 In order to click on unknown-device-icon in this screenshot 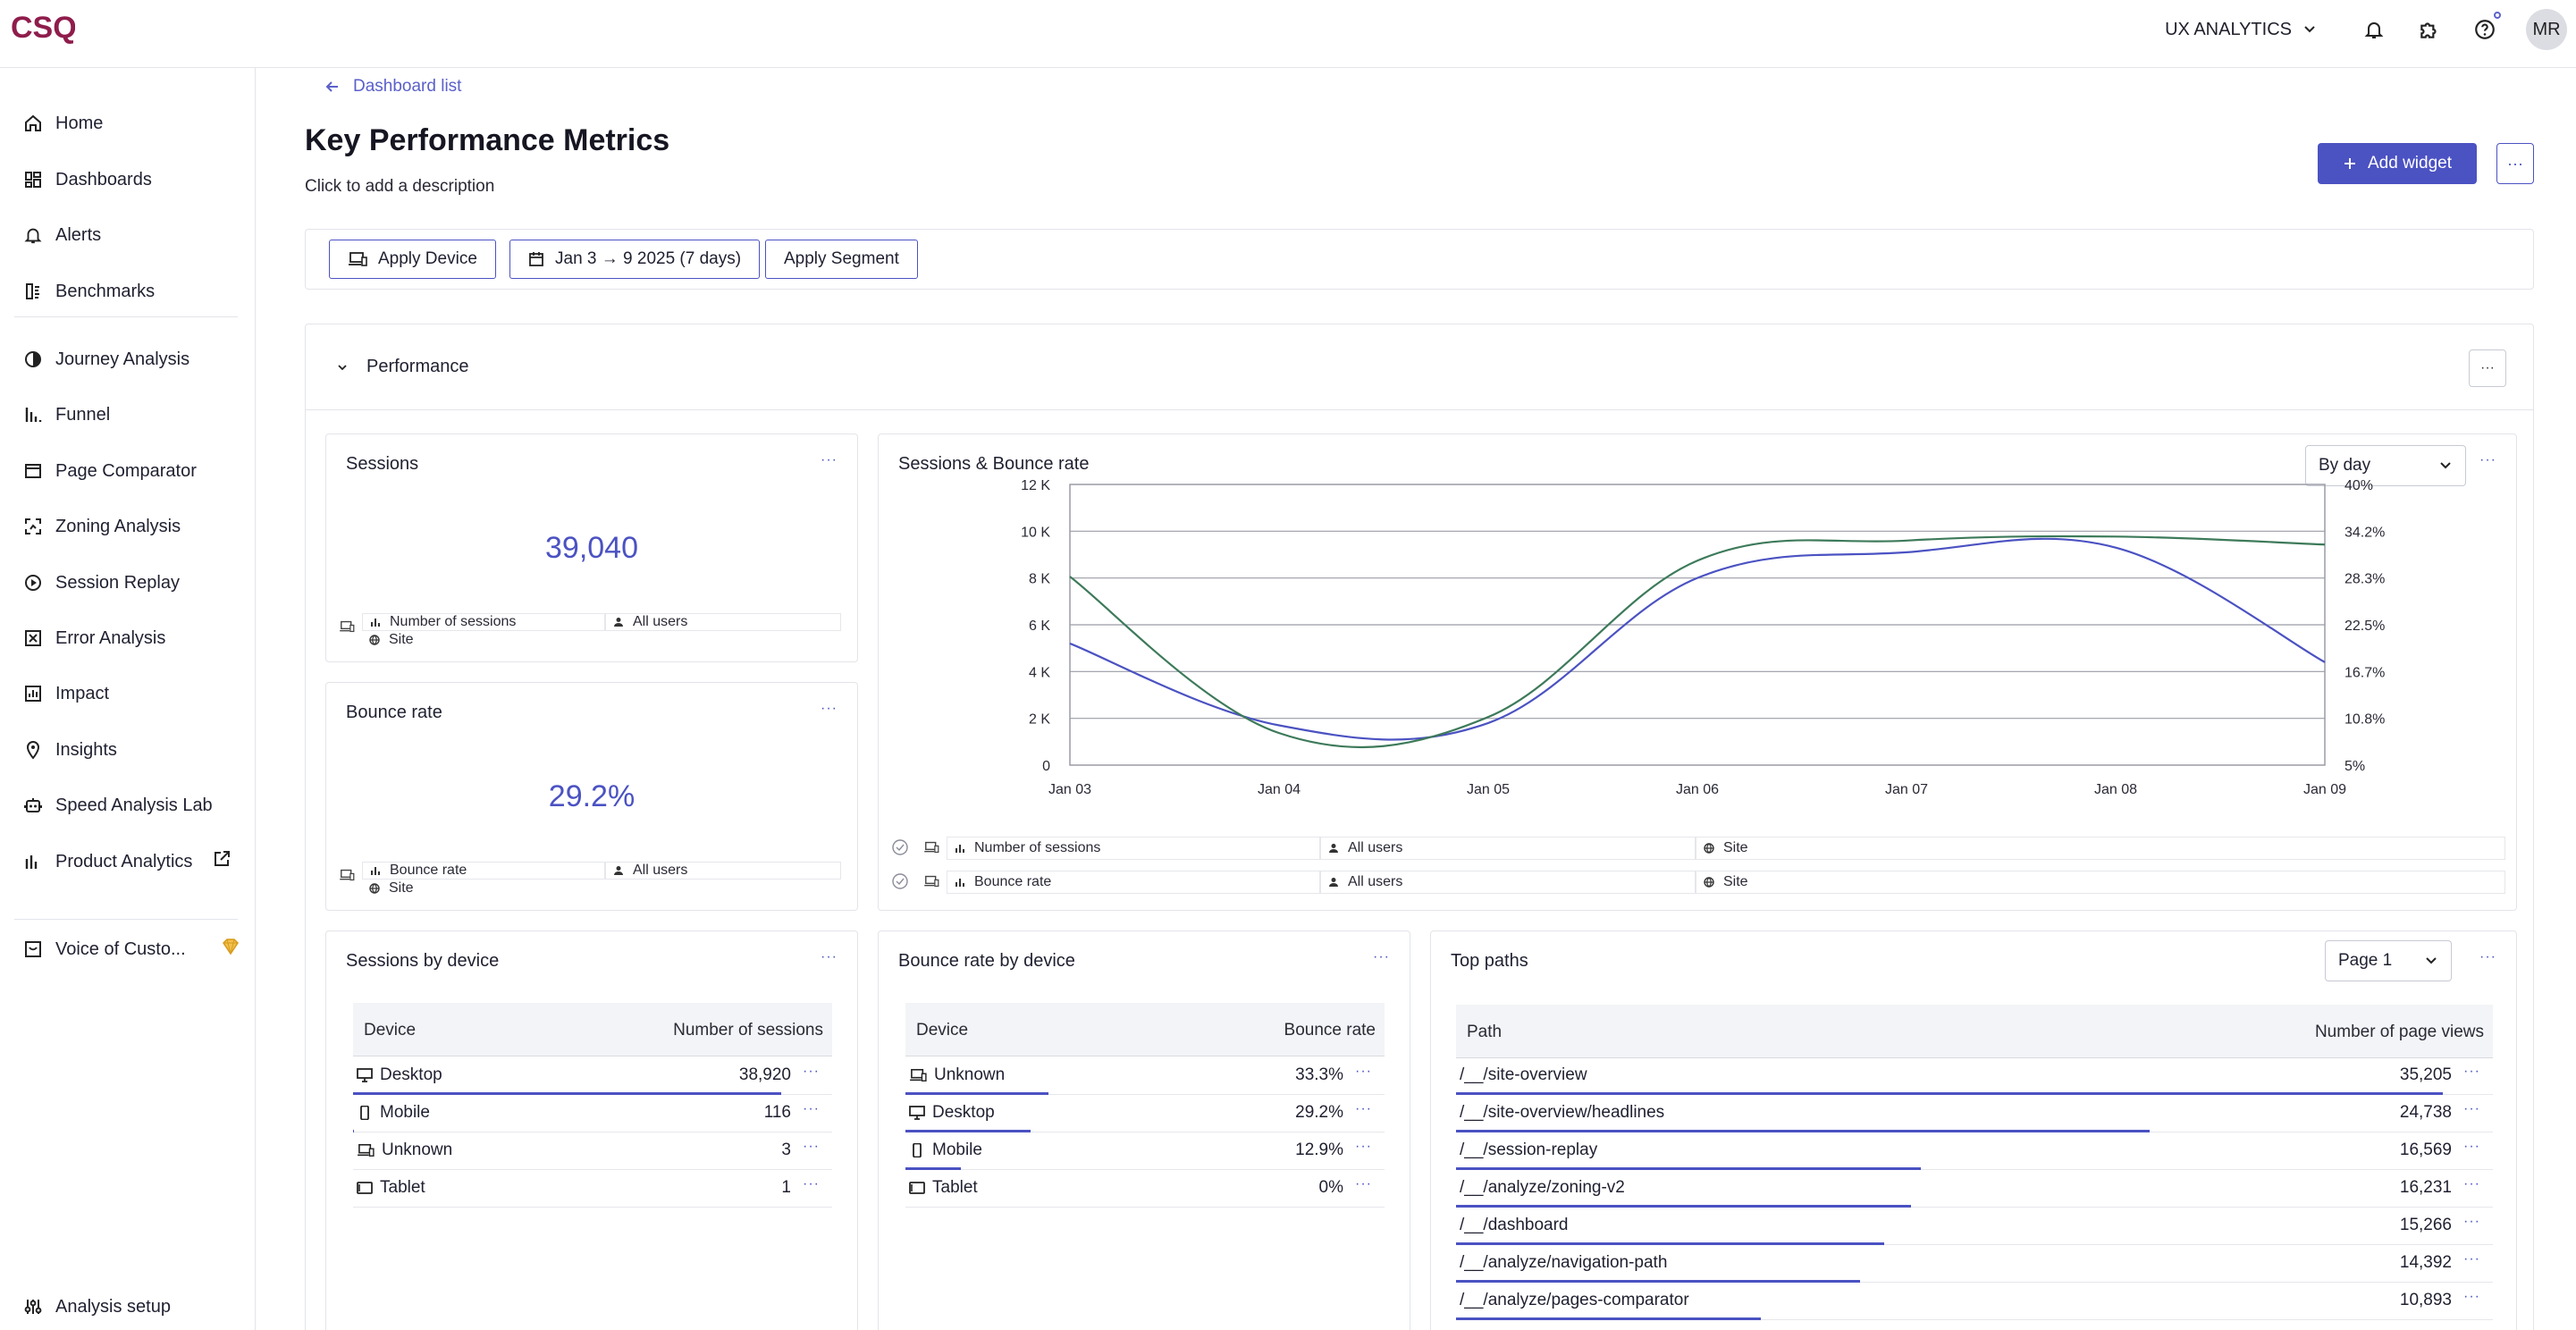, I will do `click(918, 1075)`.